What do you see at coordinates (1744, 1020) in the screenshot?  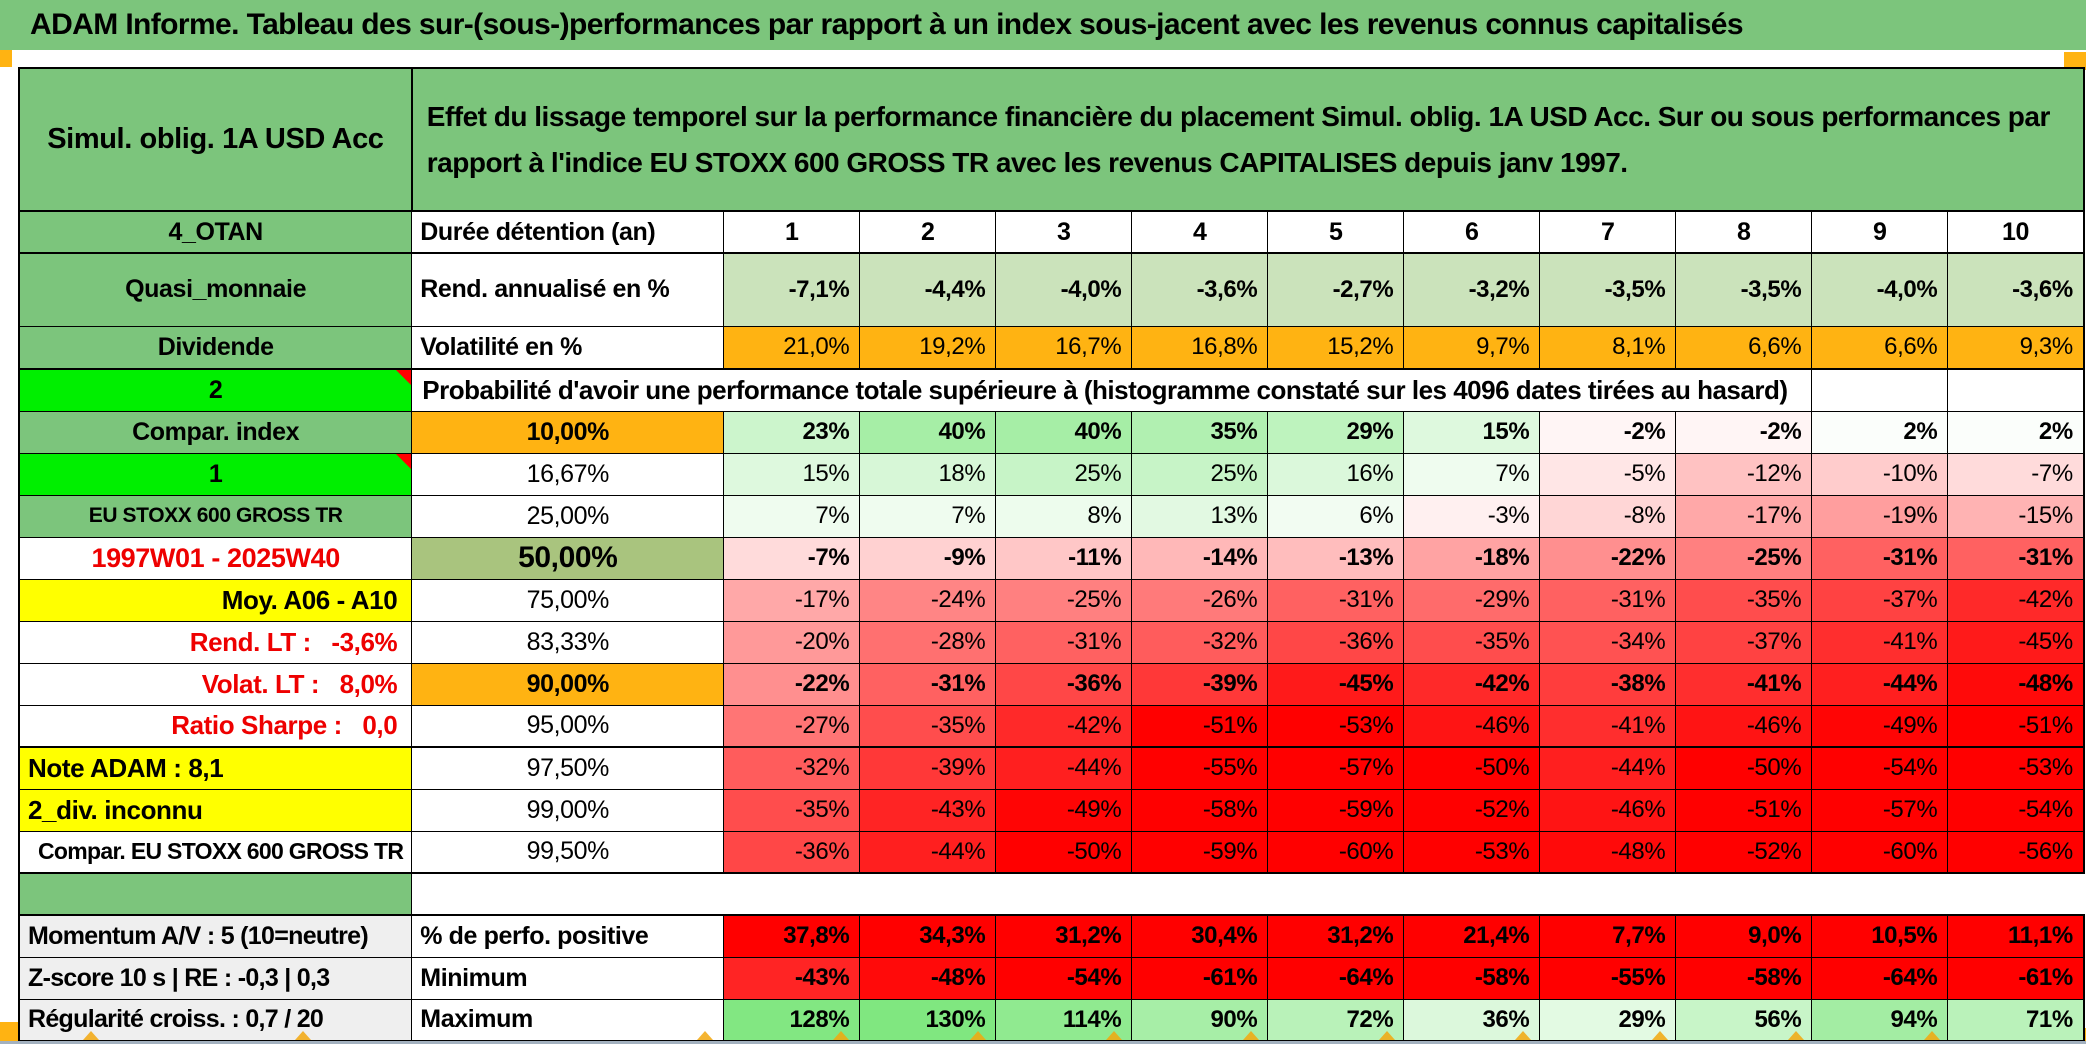 I see `data-cell: 56%` at bounding box center [1744, 1020].